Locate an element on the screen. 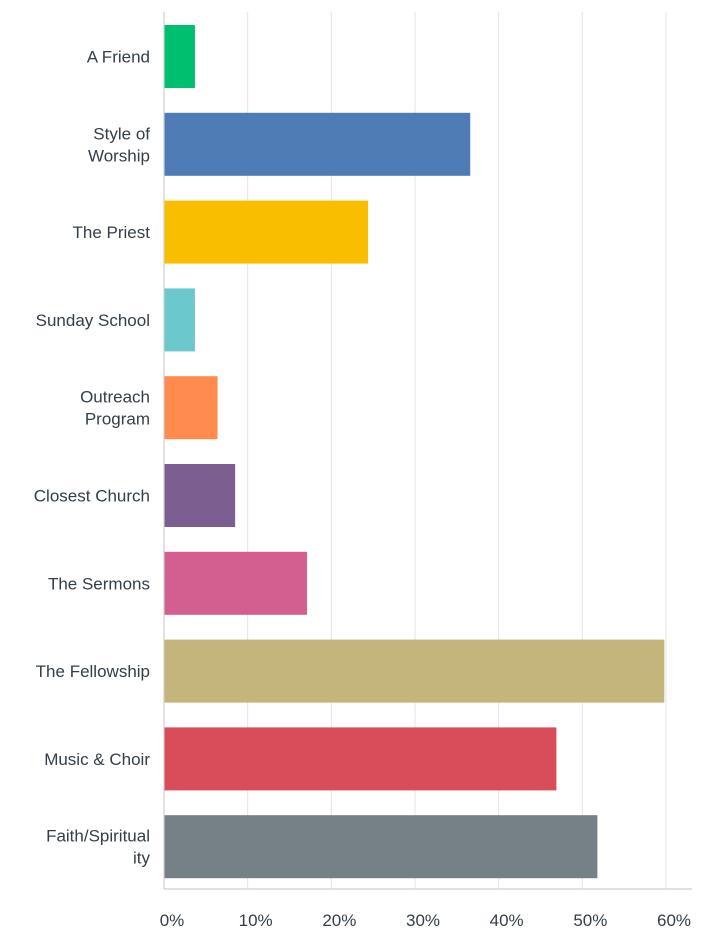 The image size is (704, 930). bar-a-friend is located at coordinates (179, 56).